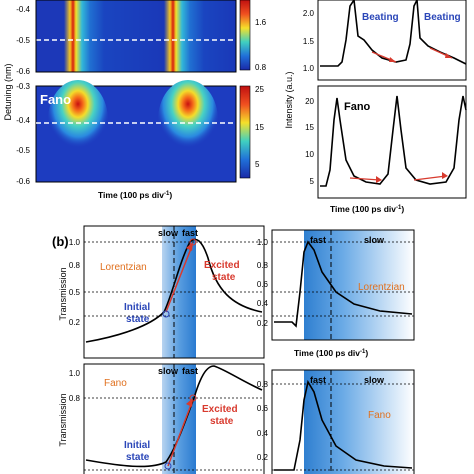 The image size is (474, 474). I want to click on transmission-axis-label-bottom: Transmission, so click(63, 419).